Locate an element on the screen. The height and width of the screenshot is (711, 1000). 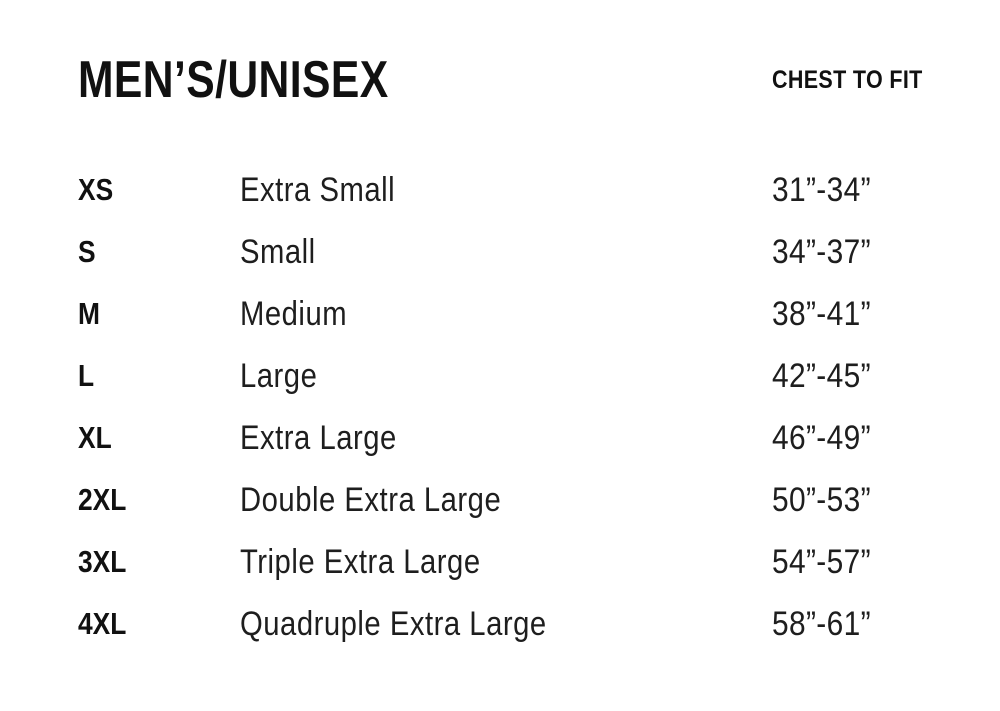
size-code: L is located at coordinates (86, 375).